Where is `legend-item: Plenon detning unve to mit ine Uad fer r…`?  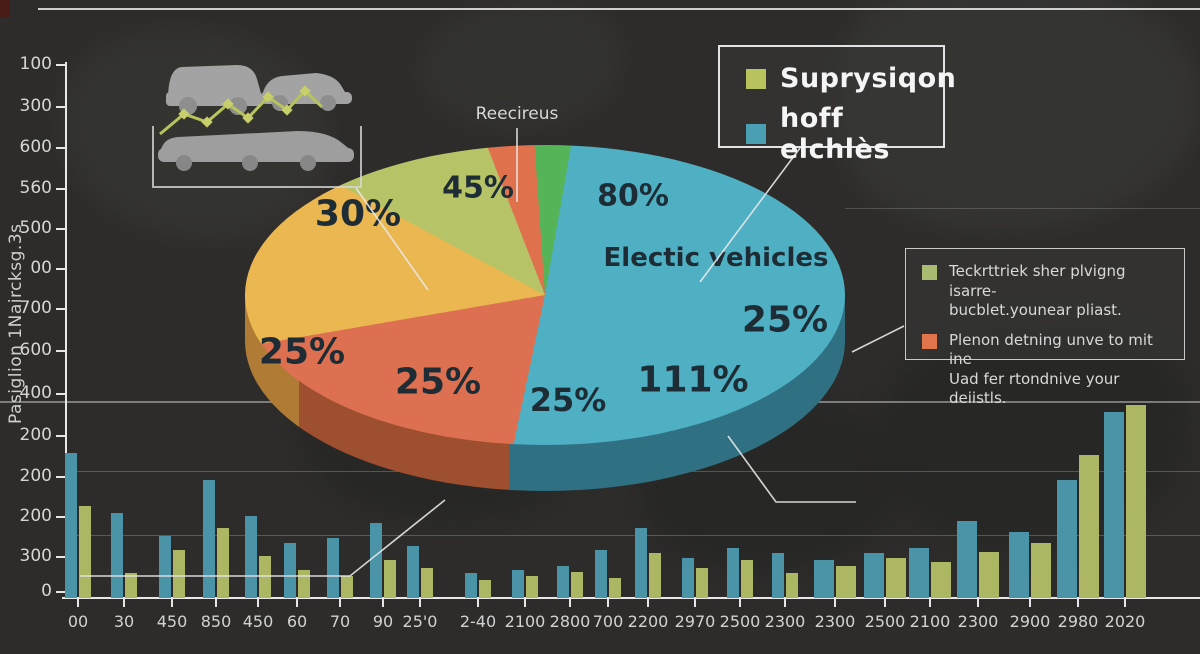
legend-item: Plenon detning unve to mit ine Uad fer r… is located at coordinates (1046, 370).